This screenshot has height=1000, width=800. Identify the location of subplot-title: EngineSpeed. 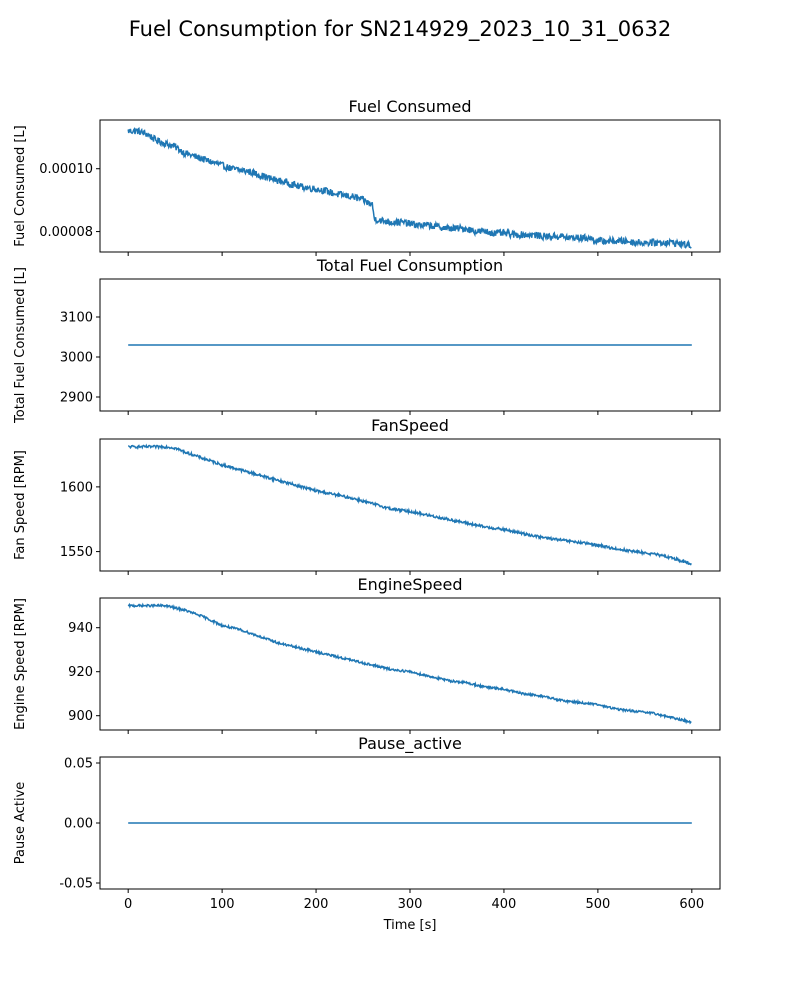
(410, 584).